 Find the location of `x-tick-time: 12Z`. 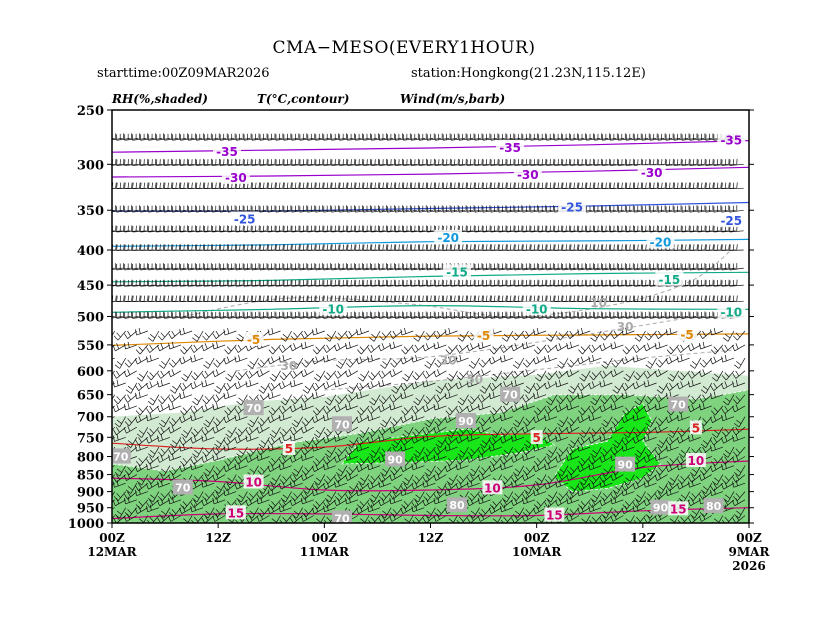

x-tick-time: 12Z is located at coordinates (431, 538).